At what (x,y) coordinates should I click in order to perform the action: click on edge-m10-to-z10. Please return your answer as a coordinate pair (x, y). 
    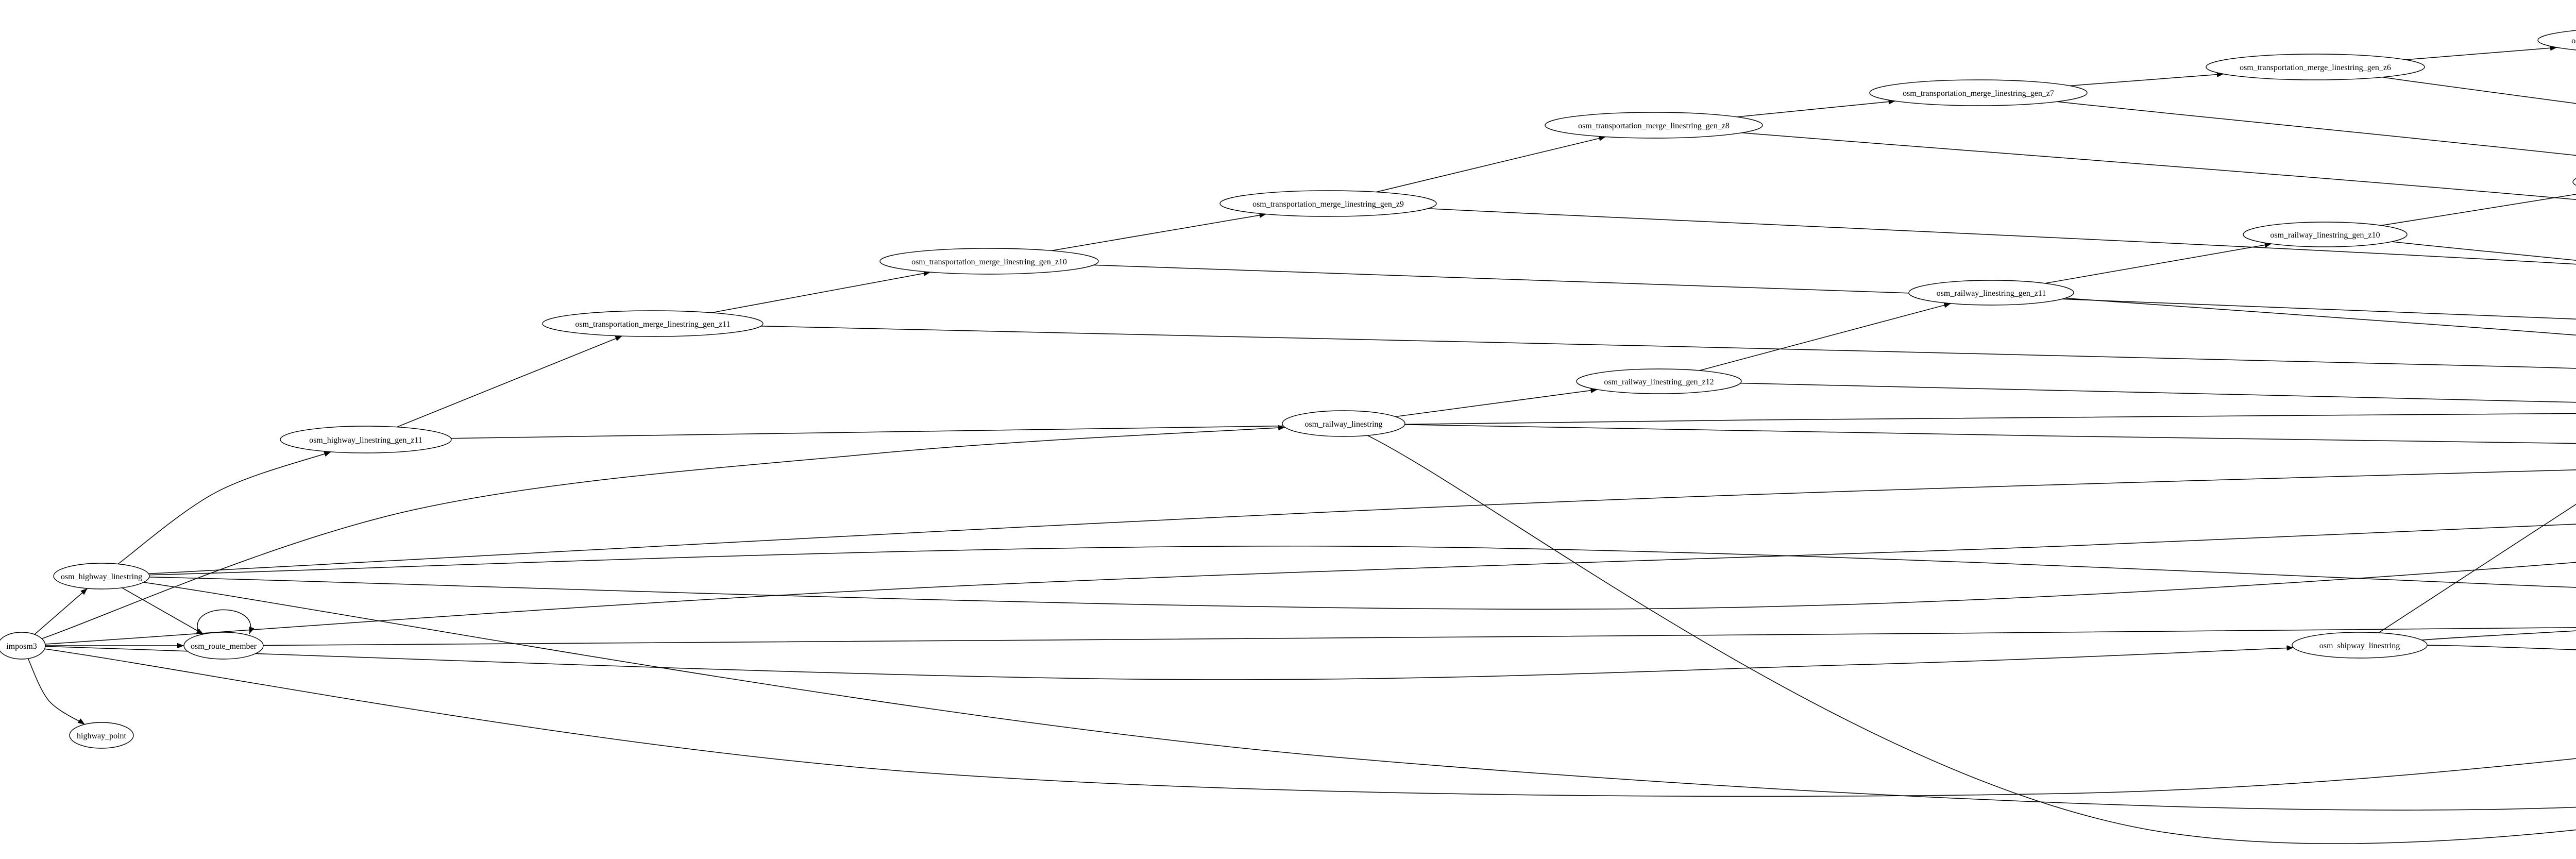
    Looking at the image, I should click on (1834, 291).